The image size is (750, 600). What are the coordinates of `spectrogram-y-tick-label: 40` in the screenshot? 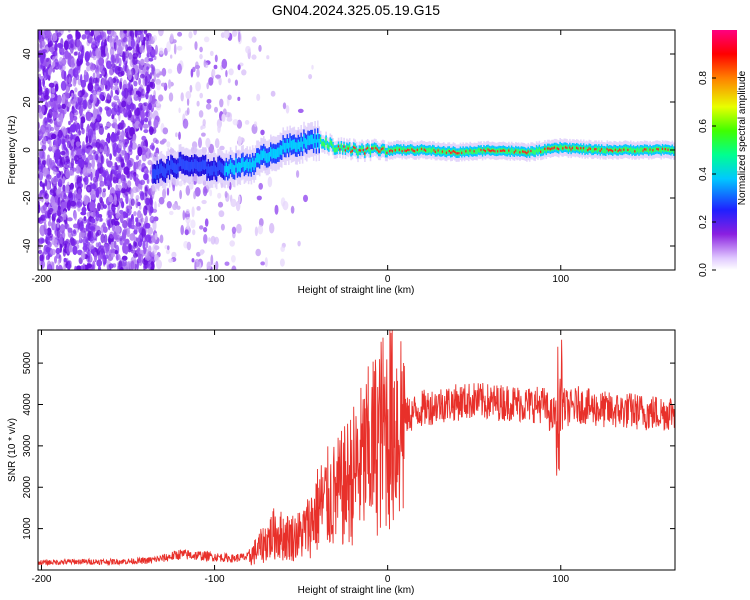 It's located at (27, 54).